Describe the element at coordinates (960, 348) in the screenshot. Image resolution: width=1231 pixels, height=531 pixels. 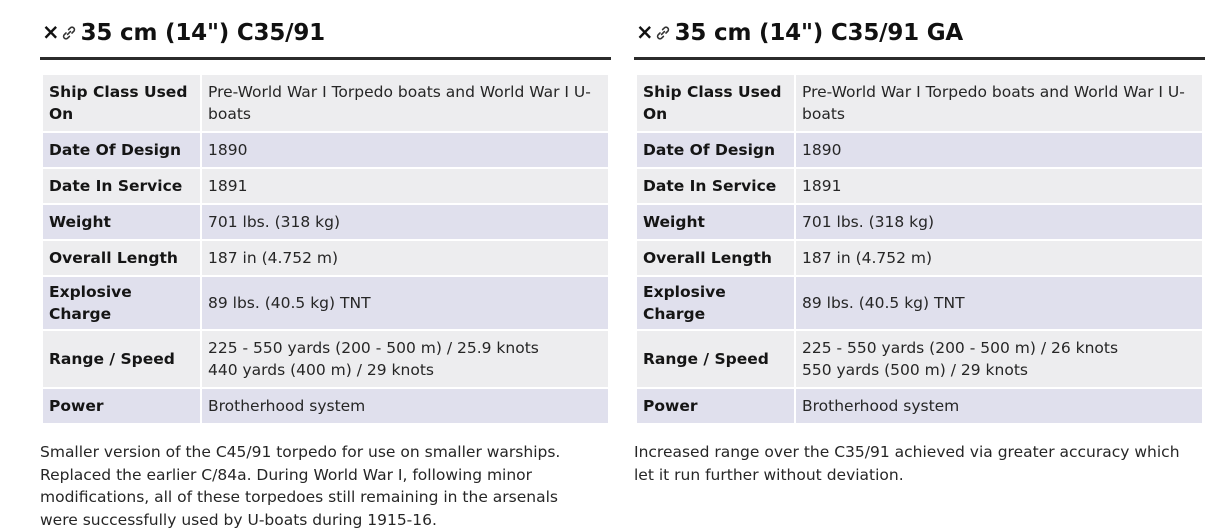
I see `range-speed-line: 225 - 550 yards (200 - 500 m) / 26 knots` at that location.